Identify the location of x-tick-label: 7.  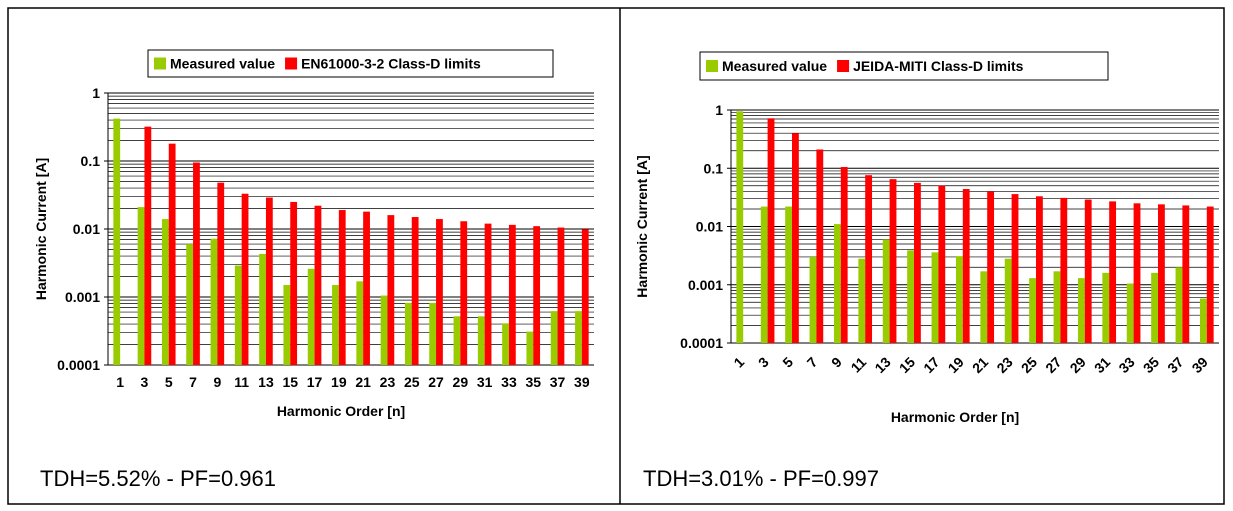
(193, 382).